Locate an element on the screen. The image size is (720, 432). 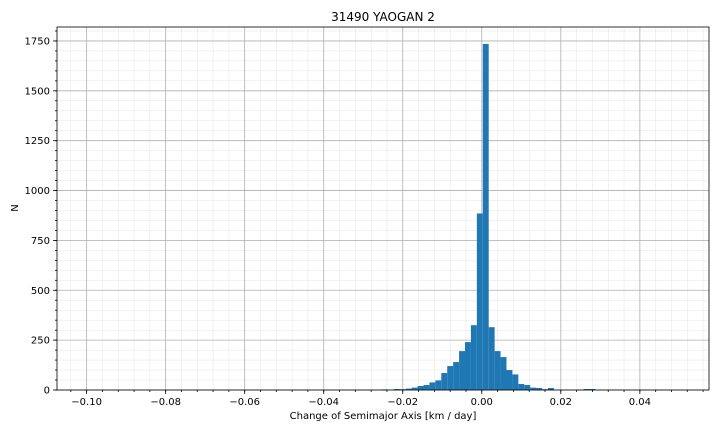
y-tick-label: 0 is located at coordinates (47, 391).